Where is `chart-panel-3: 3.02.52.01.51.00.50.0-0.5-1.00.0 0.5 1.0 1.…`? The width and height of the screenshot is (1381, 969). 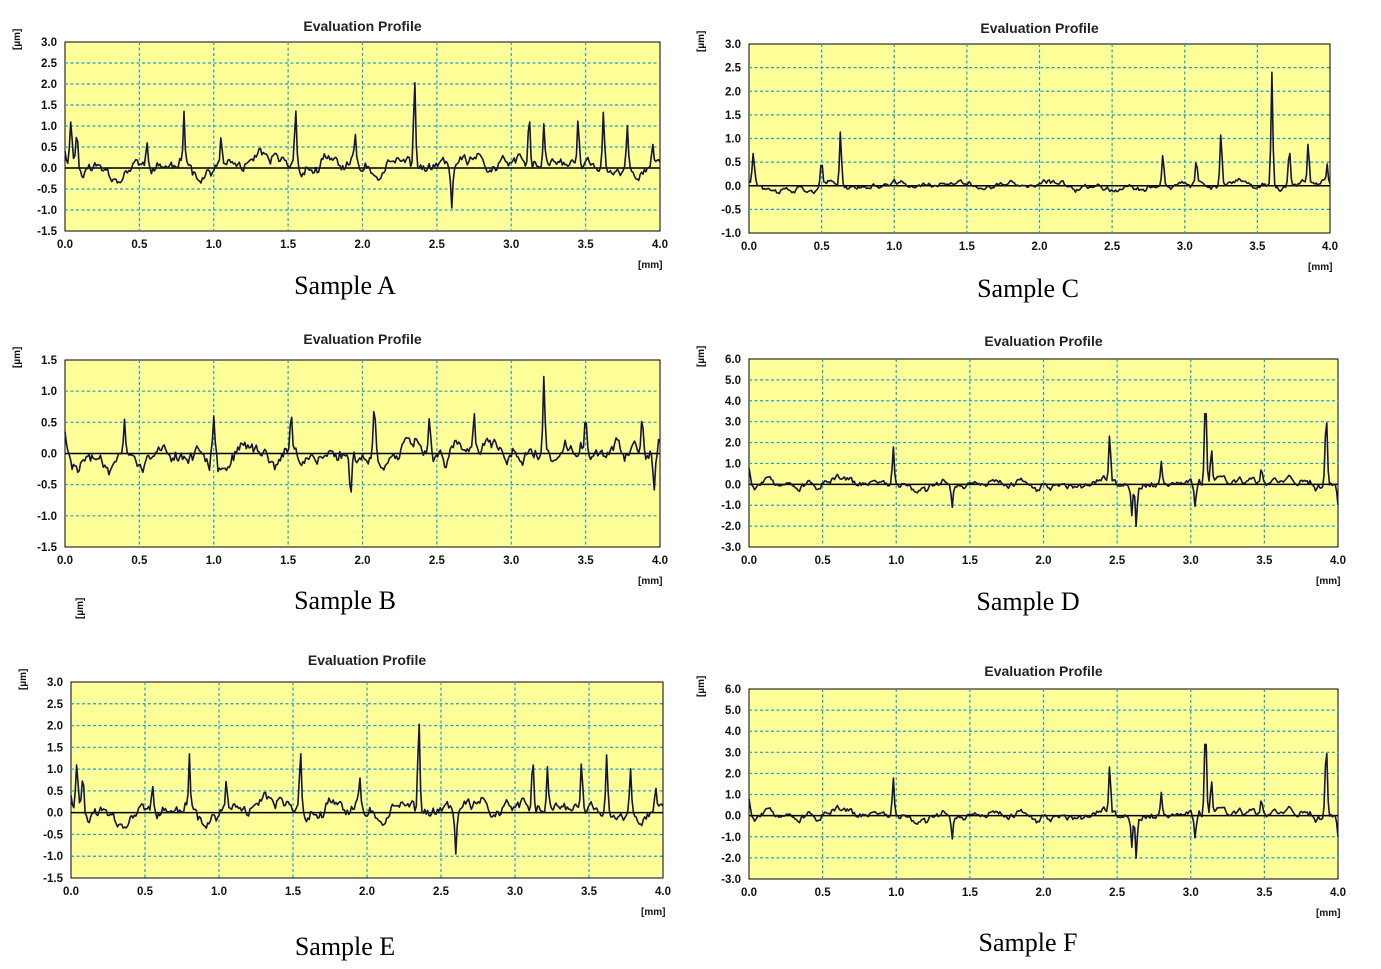
chart-panel-3: 3.02.52.01.51.00.50.0-0.5-1.00.0 0.5 1.0 1.… is located at coordinates (1017, 161).